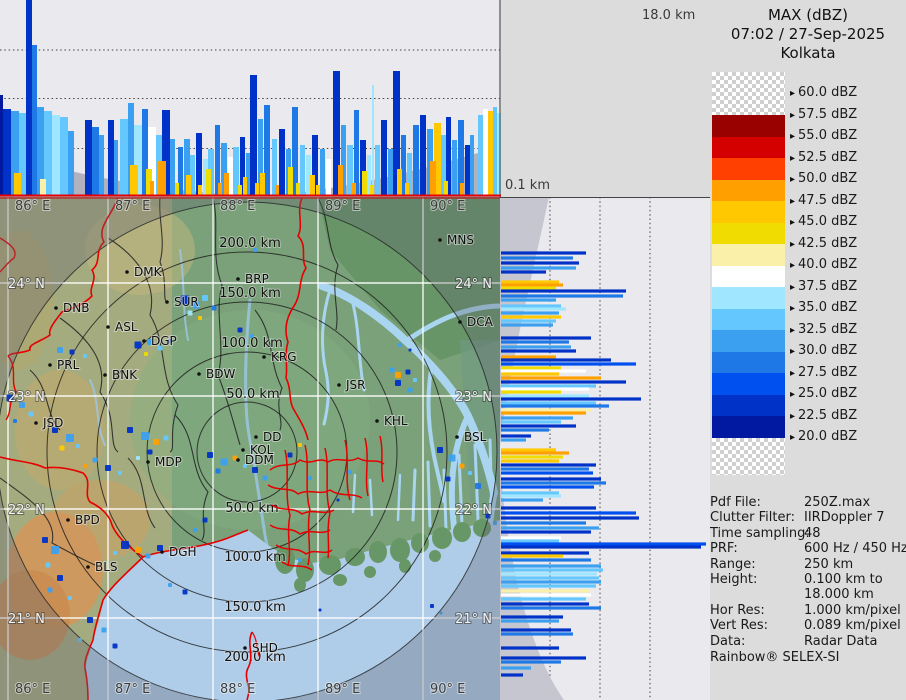  I want to click on legend-threshold: ▸ 55.0 dBZ, so click(824, 135).